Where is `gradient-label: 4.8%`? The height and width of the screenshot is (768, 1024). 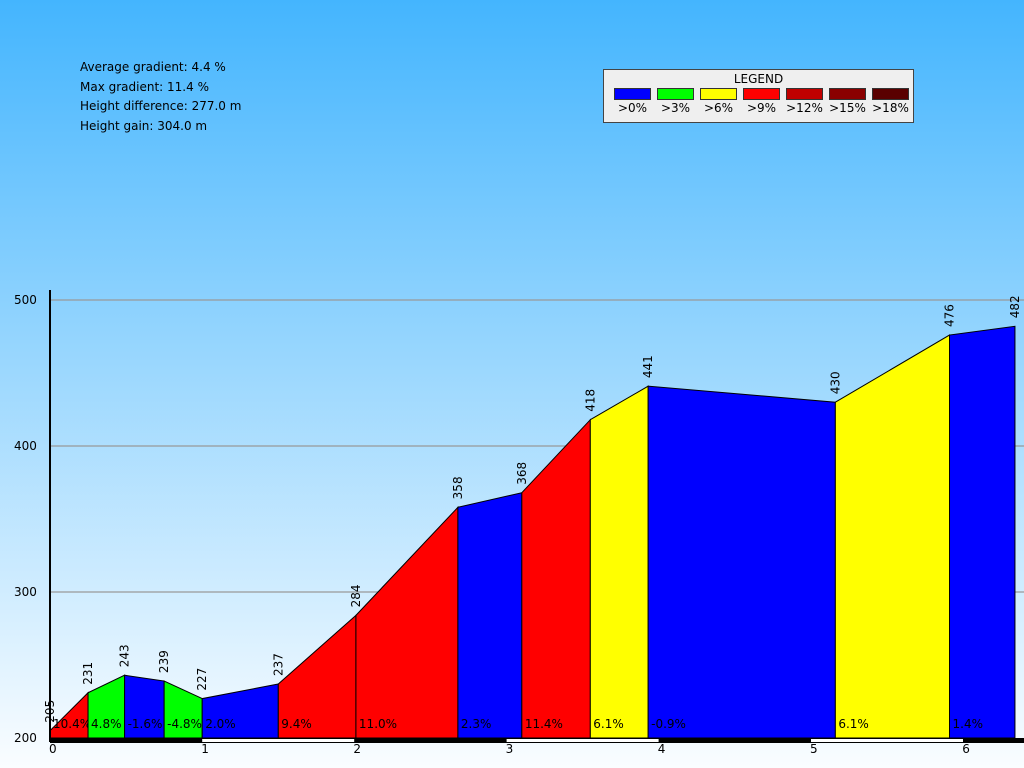 gradient-label: 4.8% is located at coordinates (106, 724).